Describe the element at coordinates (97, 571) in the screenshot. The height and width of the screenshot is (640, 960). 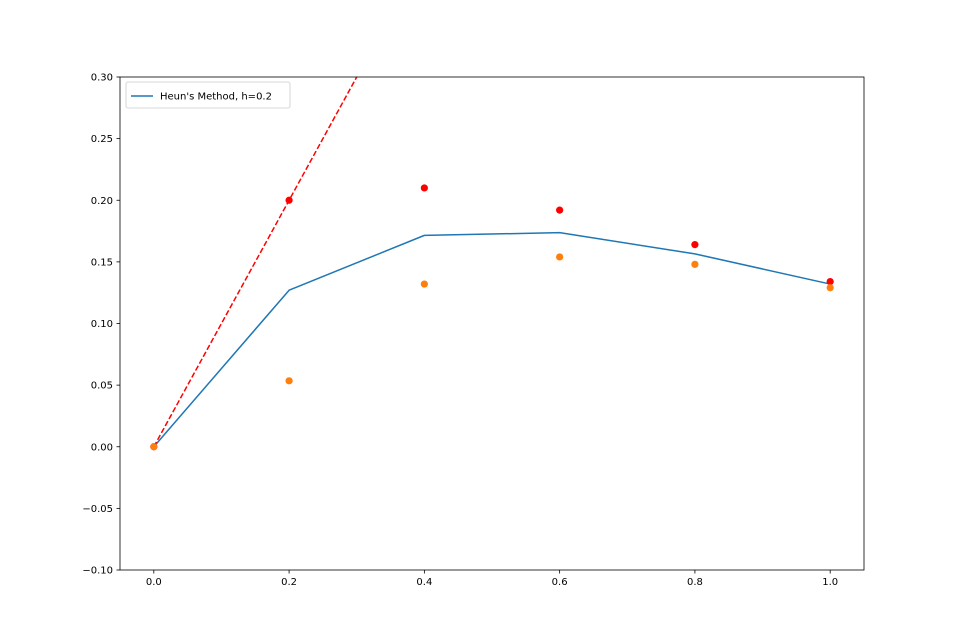
I see `y-tick-label: −0.10` at that location.